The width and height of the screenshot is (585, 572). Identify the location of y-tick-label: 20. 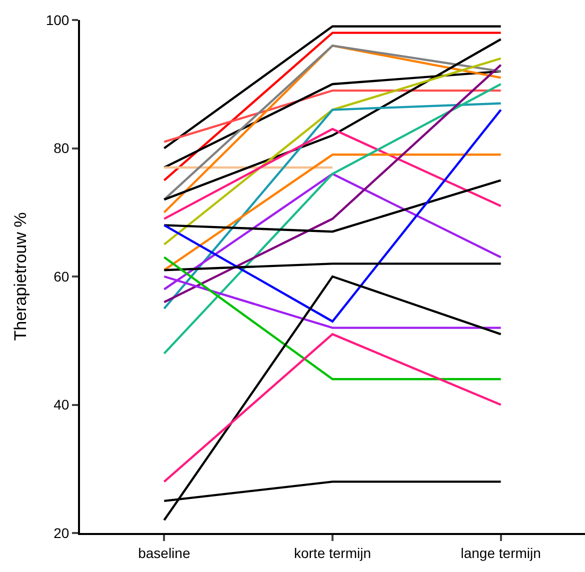
(62, 532).